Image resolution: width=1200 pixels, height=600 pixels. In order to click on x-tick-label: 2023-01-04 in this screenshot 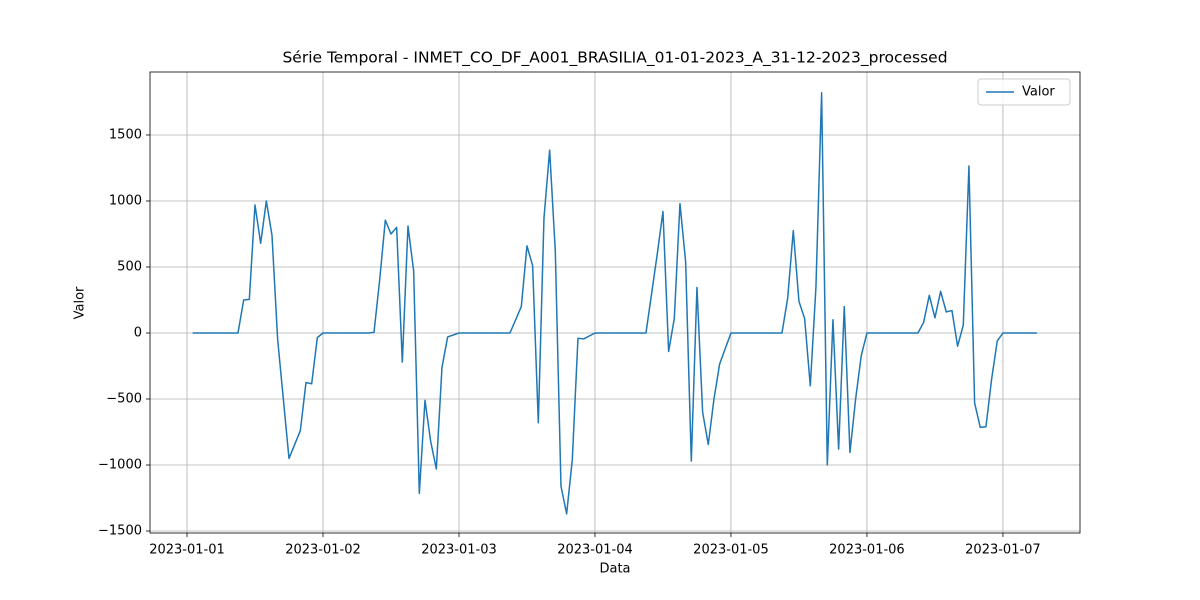, I will do `click(595, 550)`.